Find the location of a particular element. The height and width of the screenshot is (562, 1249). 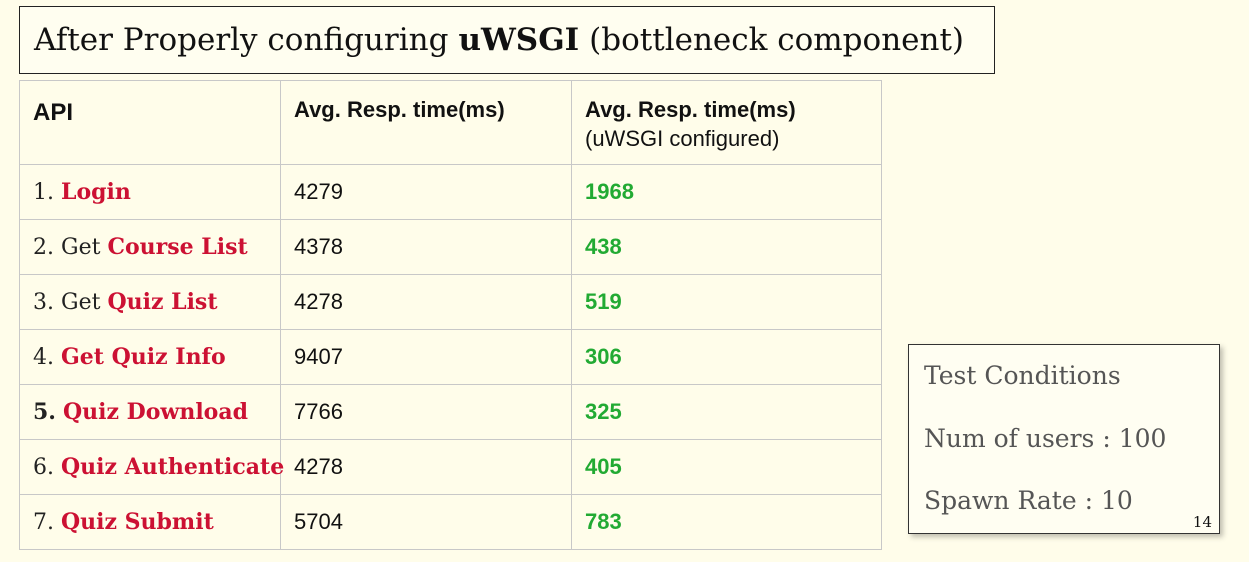

api-cell: 4. Get Quiz Info is located at coordinates (150, 357).